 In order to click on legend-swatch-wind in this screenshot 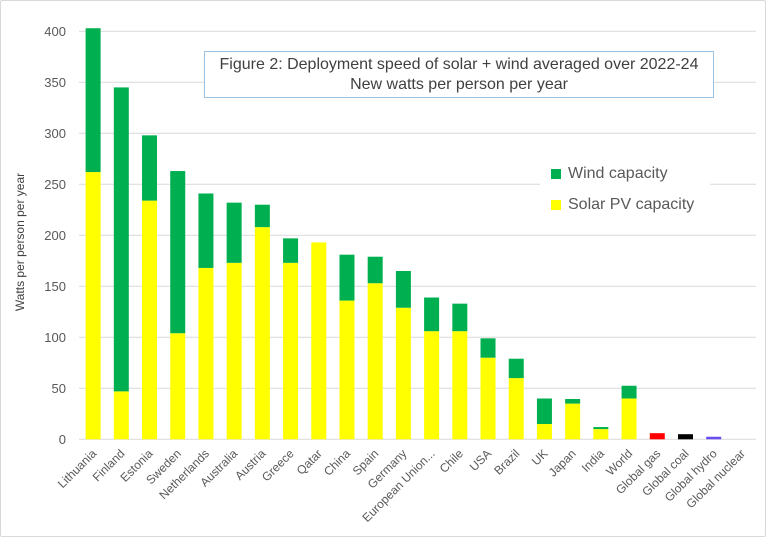, I will do `click(556, 173)`.